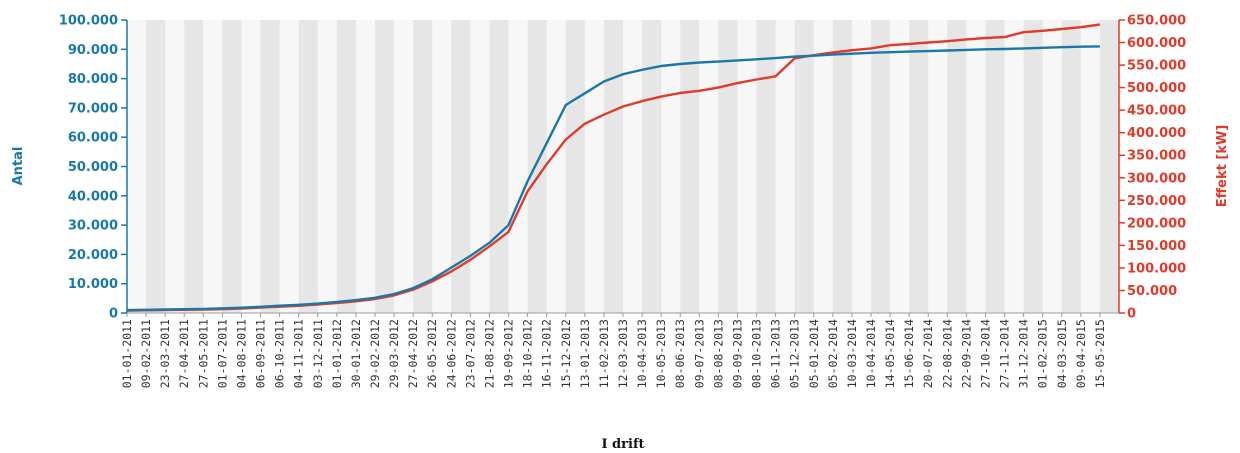 The height and width of the screenshot is (453, 1240). I want to click on x-tick-label: 19-09-2012, so click(509, 353).